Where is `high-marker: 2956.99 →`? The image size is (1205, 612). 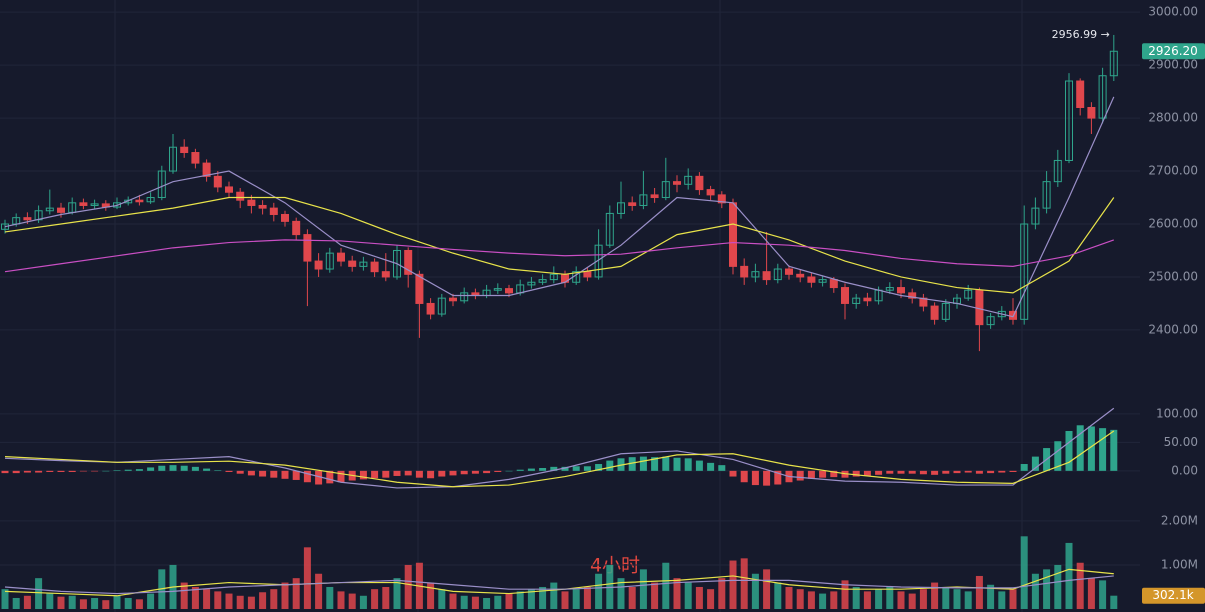 high-marker: 2956.99 → is located at coordinates (1081, 34).